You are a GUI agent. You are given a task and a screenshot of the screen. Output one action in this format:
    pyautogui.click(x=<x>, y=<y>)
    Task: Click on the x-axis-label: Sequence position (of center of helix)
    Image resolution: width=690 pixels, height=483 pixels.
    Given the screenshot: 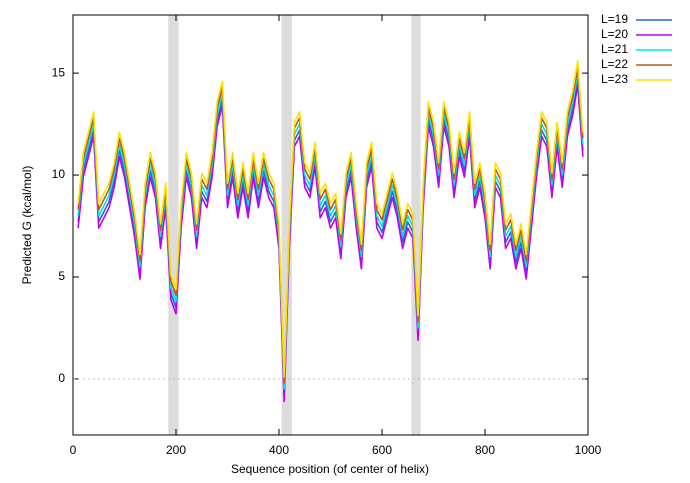 What is the action you would take?
    pyautogui.click(x=330, y=469)
    